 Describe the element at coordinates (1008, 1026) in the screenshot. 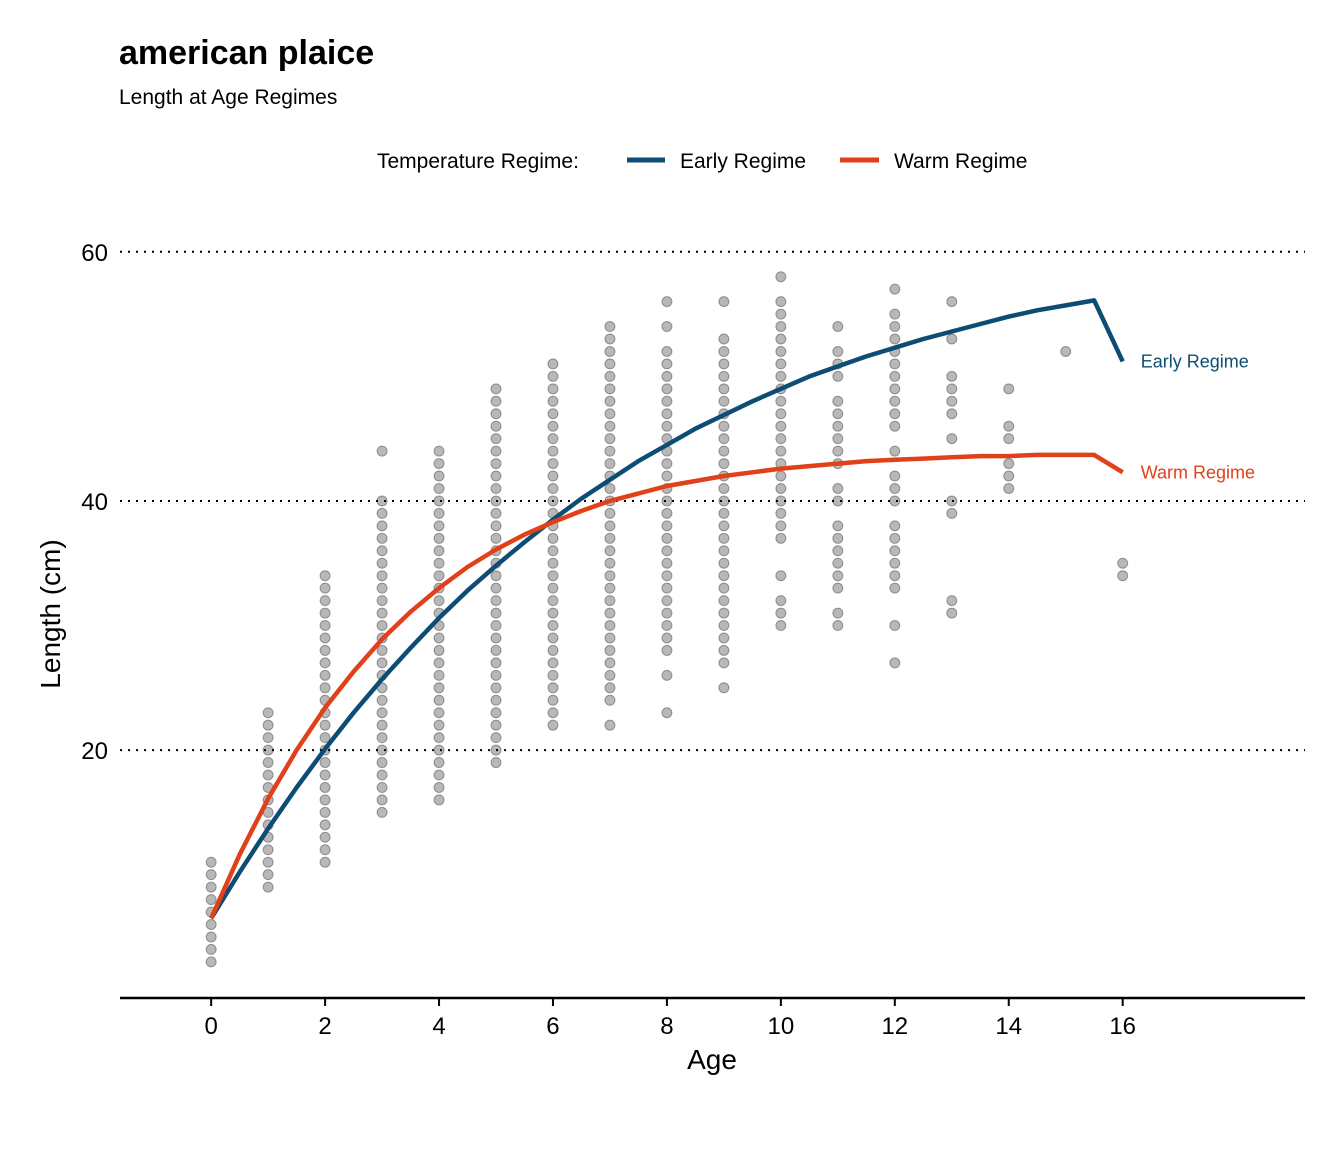

I see `x-tick-label: 14` at that location.